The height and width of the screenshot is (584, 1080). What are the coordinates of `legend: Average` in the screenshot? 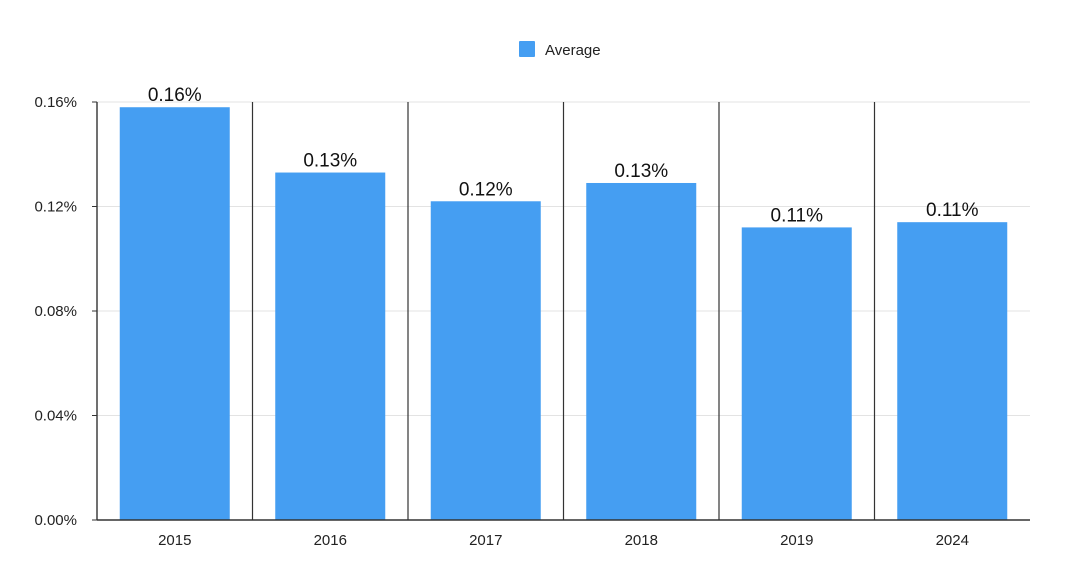 It's located at (560, 50).